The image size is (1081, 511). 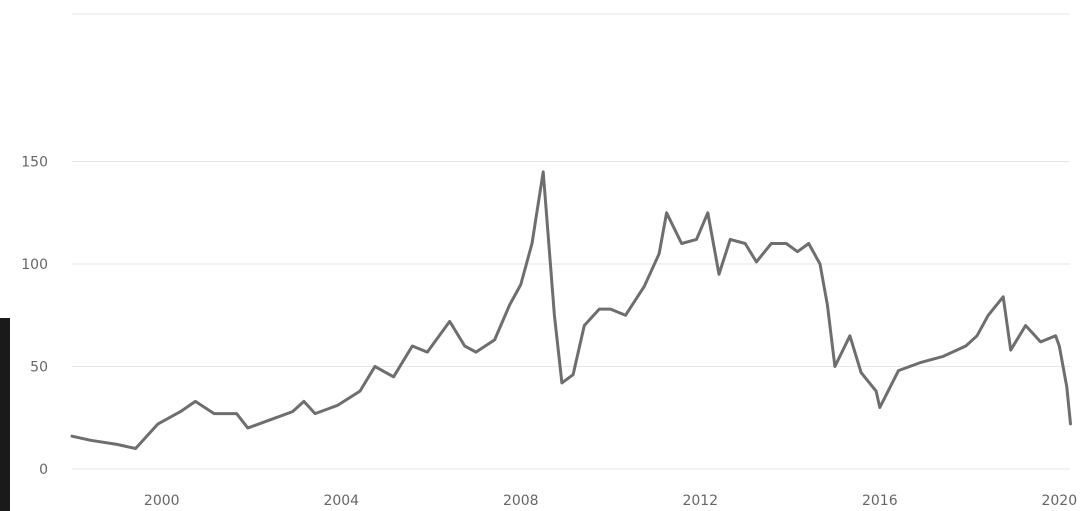 I want to click on y-tick-label: 0, so click(x=43, y=470).